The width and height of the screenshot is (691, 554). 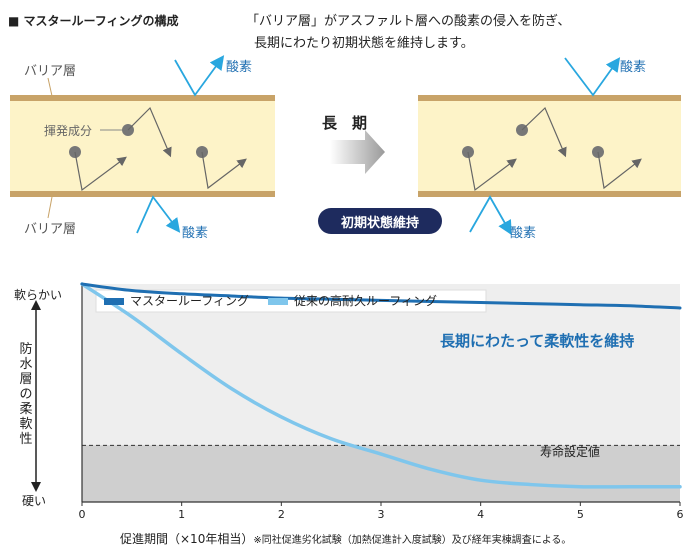 I want to click on lifetime-label: 寿命設定値, so click(x=570, y=452).